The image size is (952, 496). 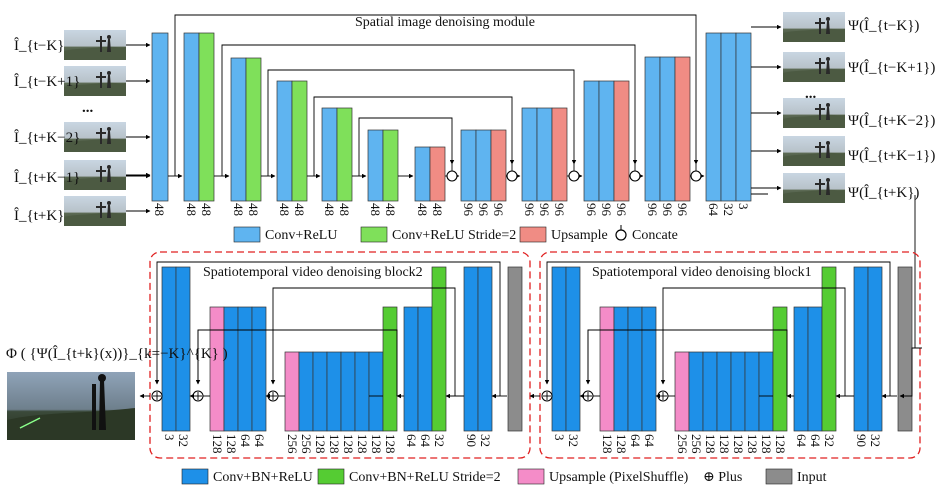 What do you see at coordinates (71, 406) in the screenshot?
I see `final-output-image` at bounding box center [71, 406].